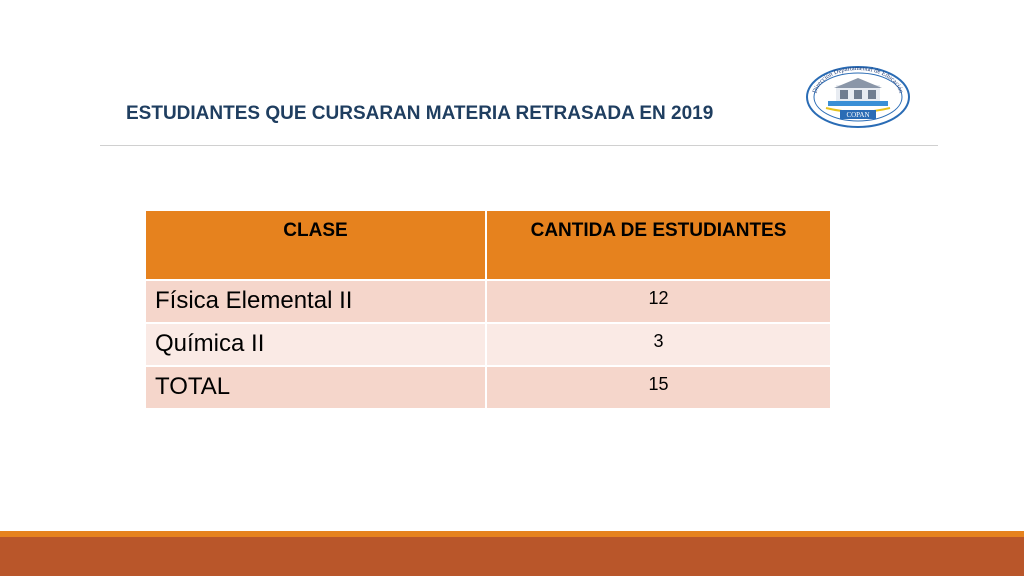  What do you see at coordinates (658, 386) in the screenshot?
I see `cell-cantidad: 15` at bounding box center [658, 386].